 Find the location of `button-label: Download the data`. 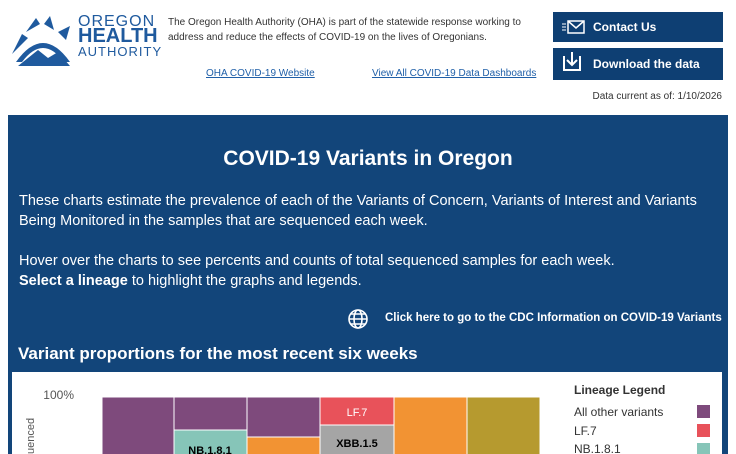

button-label: Download the data is located at coordinates (646, 64).